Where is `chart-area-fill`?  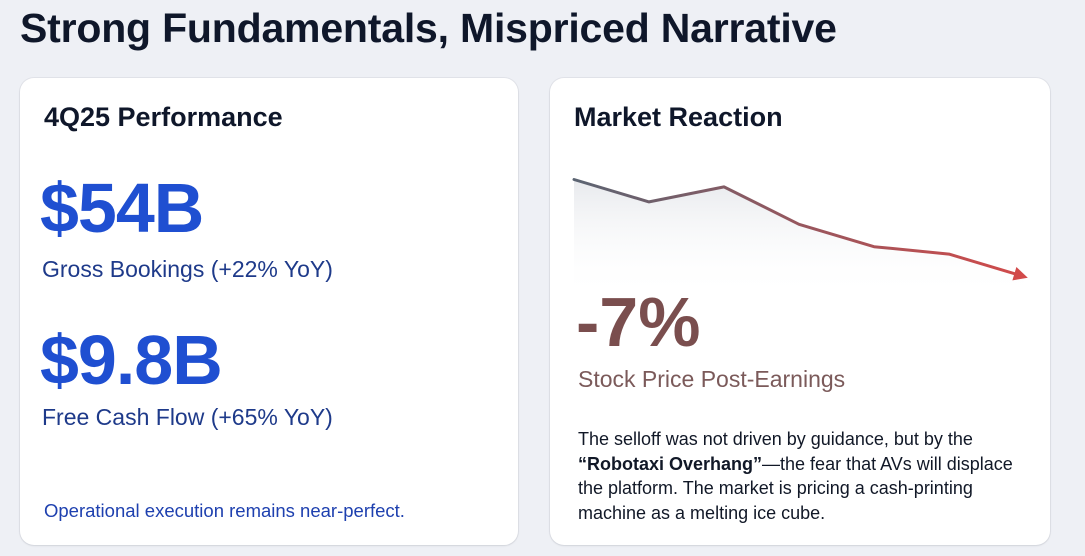 chart-area-fill is located at coordinates (799, 238).